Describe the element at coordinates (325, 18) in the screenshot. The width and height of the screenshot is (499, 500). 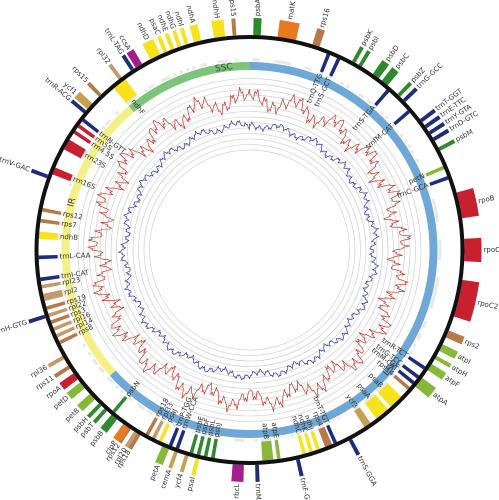
I see `gene-label-2: rps16` at that location.